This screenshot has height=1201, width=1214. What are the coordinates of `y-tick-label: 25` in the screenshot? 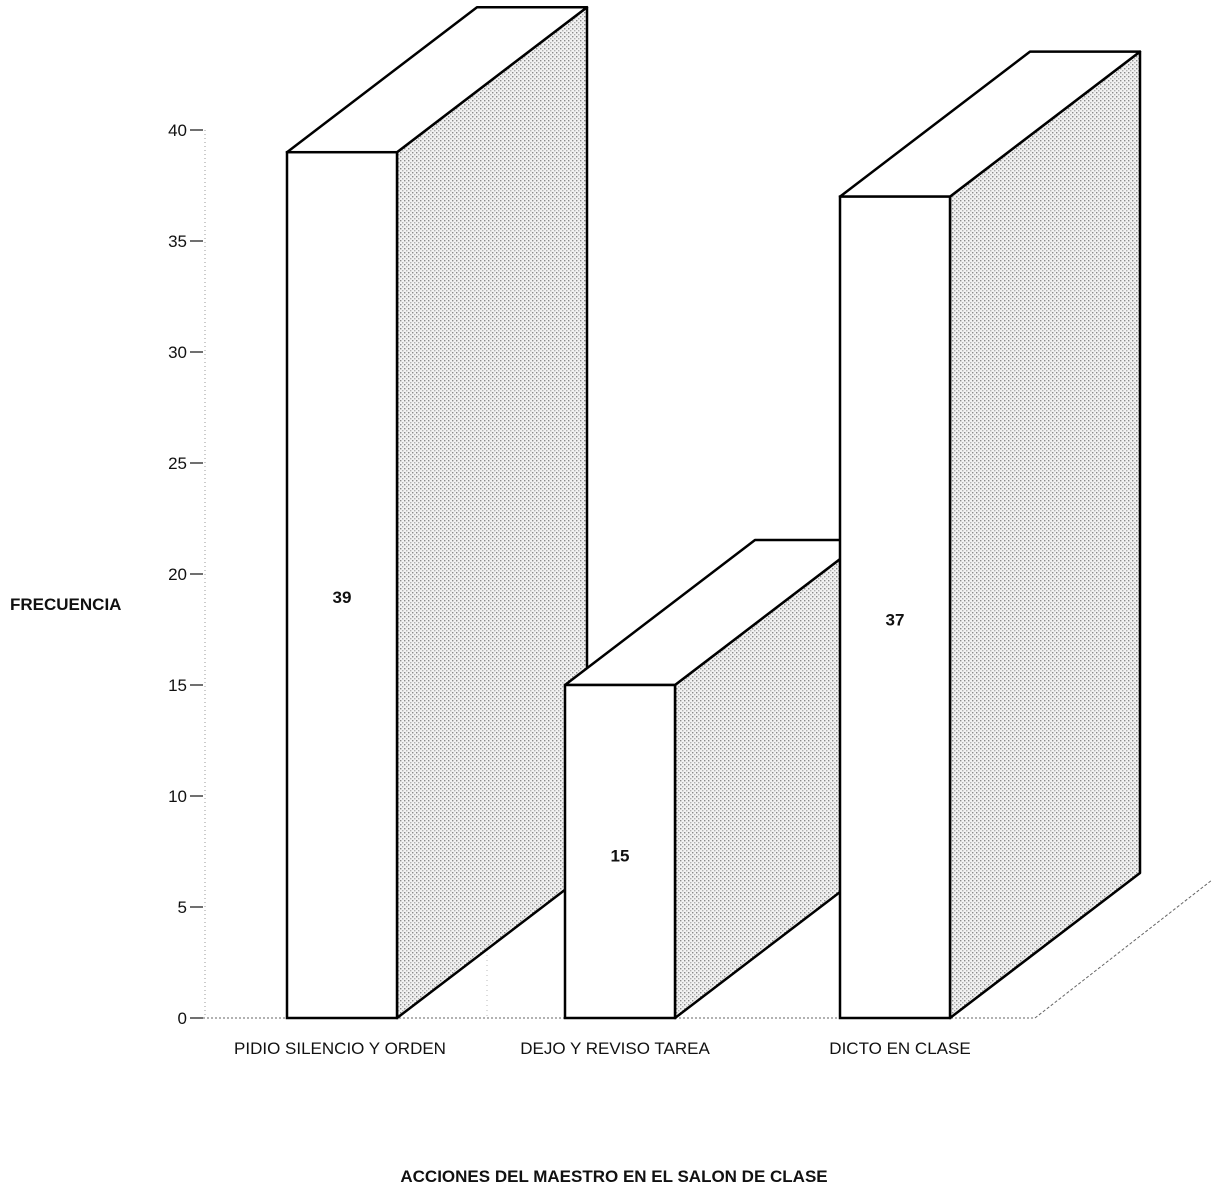 It's located at (177, 463).